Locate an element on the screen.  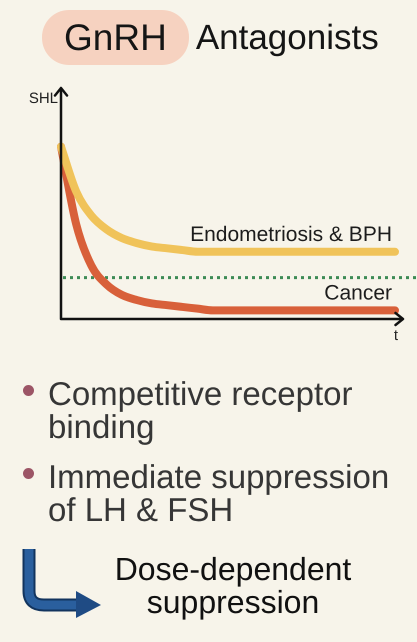
text: Immediate suppression of LH & FSH is located at coordinates (219, 493).